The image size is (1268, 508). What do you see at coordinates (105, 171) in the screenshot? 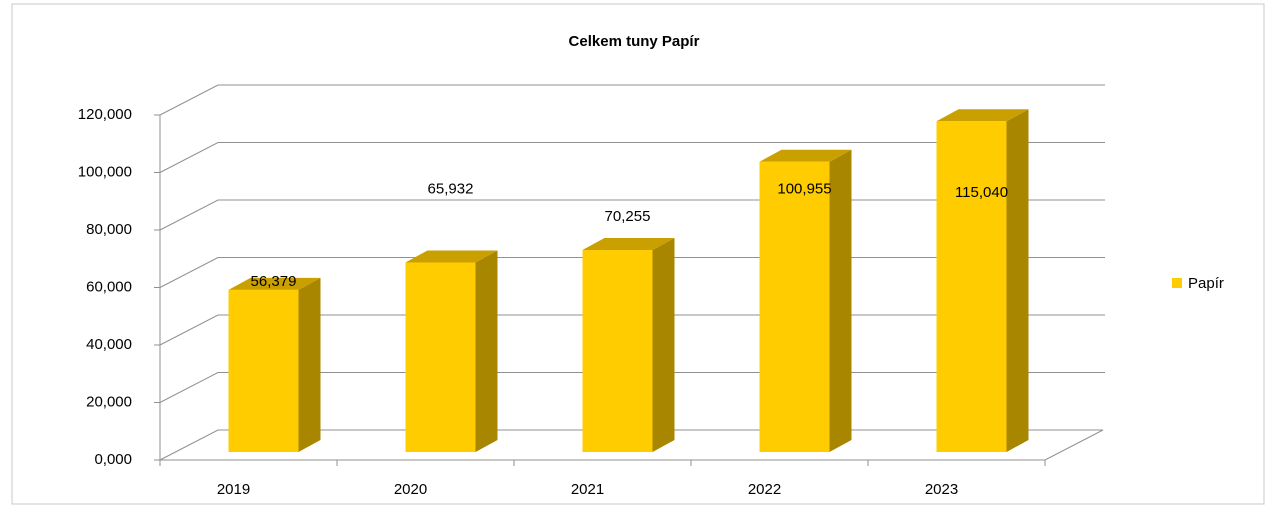
I see `y-tick-label: 100,000` at bounding box center [105, 171].